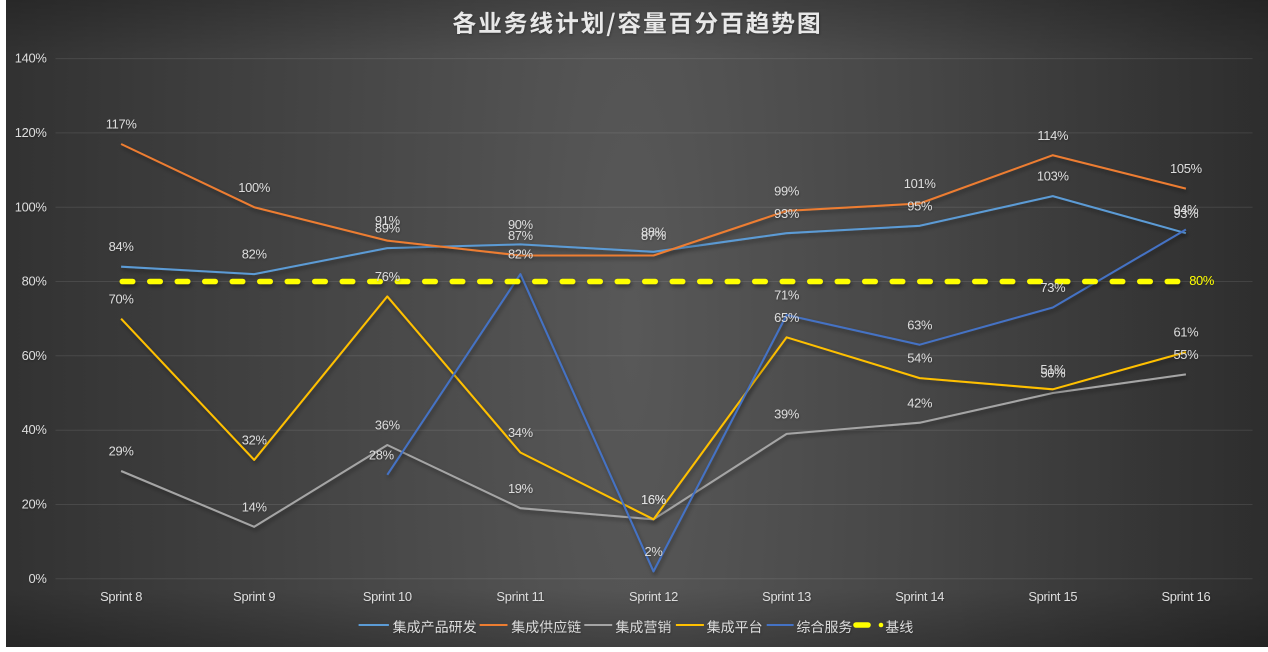  I want to click on svg-text: 89%, so click(387, 228).